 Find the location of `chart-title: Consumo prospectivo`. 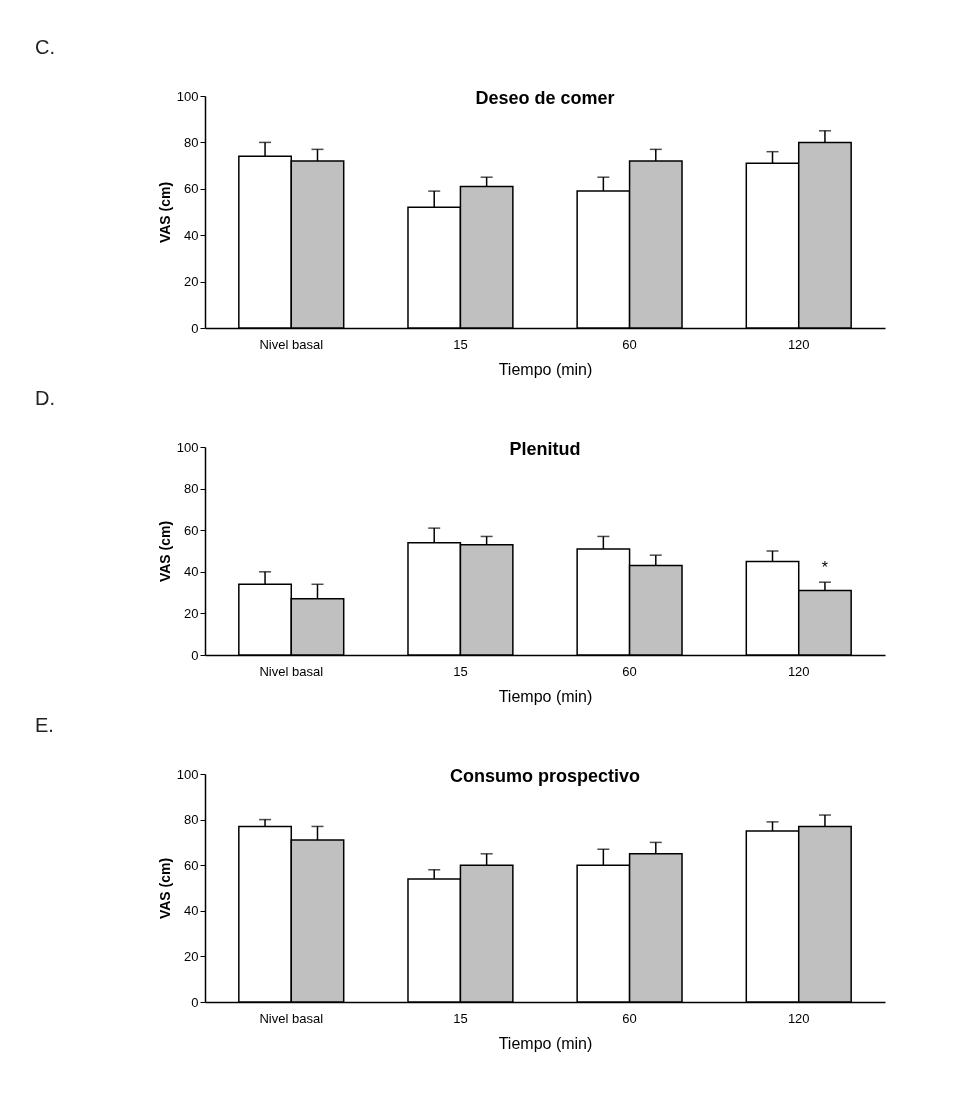

chart-title: Consumo prospectivo is located at coordinates (545, 776).